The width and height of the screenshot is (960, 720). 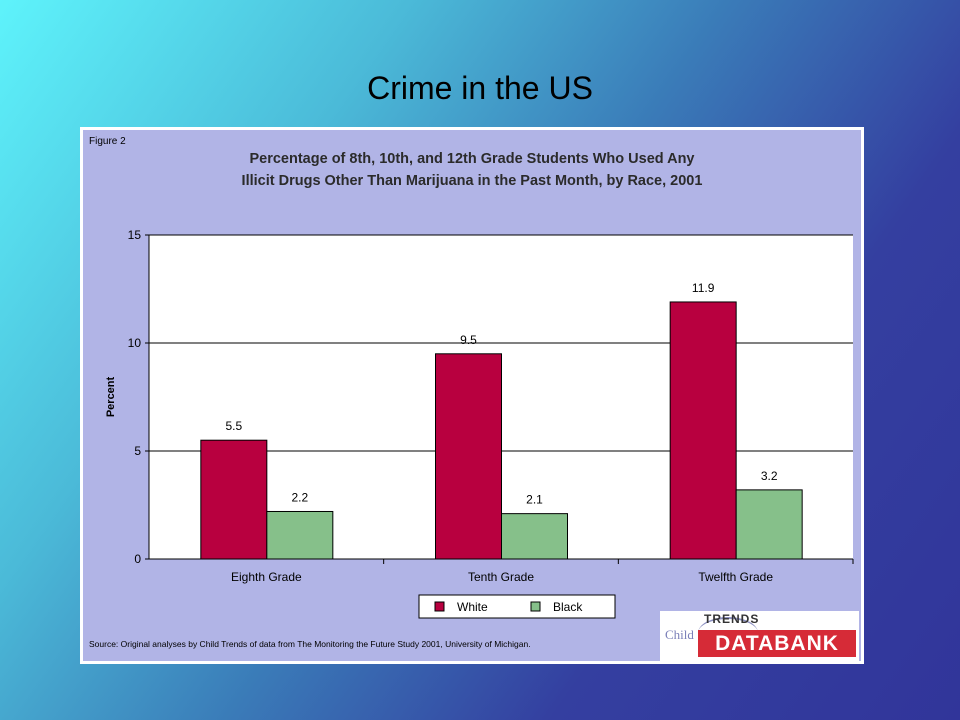 What do you see at coordinates (266, 577) in the screenshot?
I see `x-tick-label: Eighth Grade` at bounding box center [266, 577].